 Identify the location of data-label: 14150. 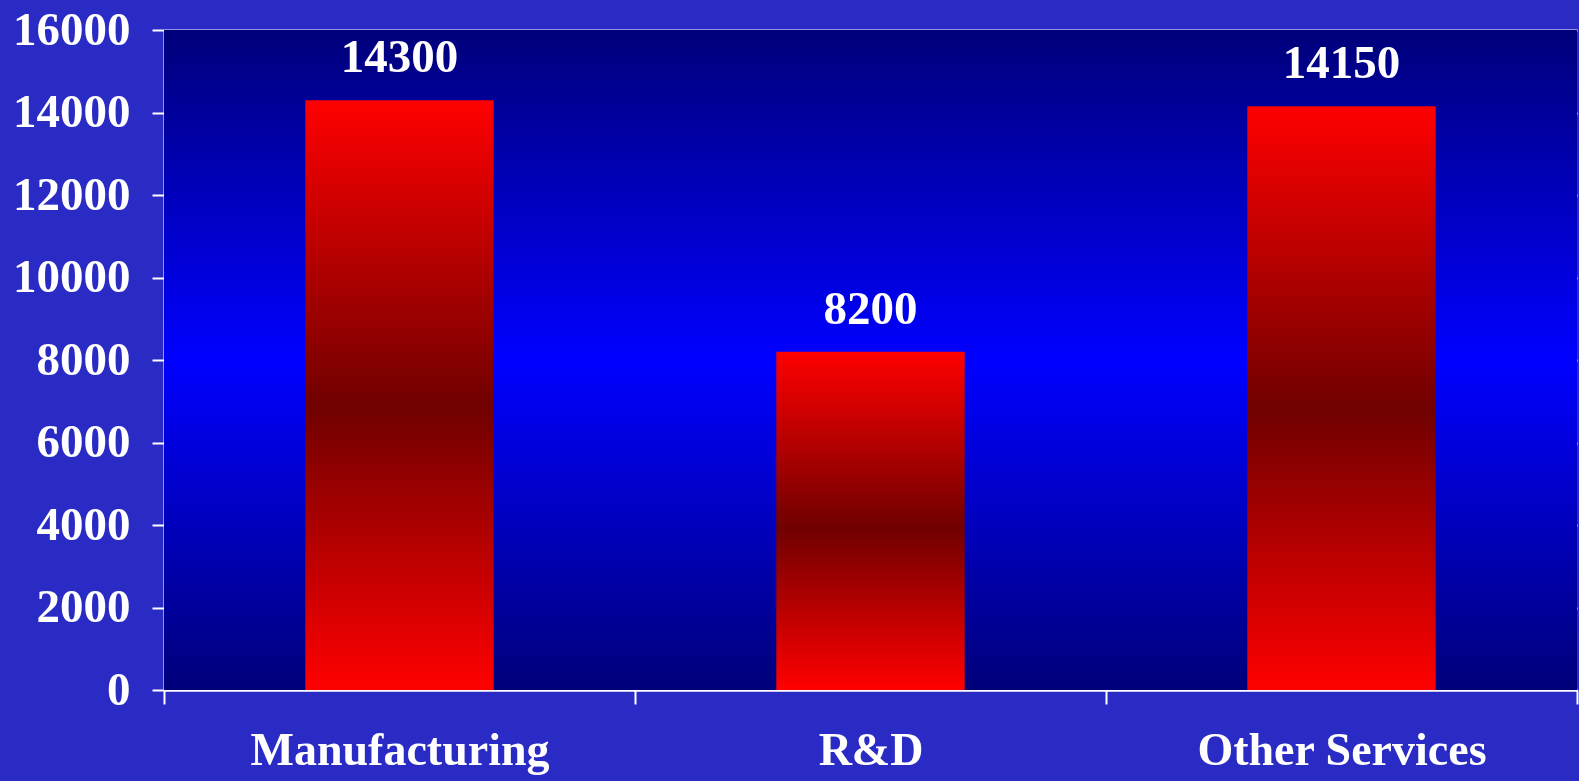
(1341, 62).